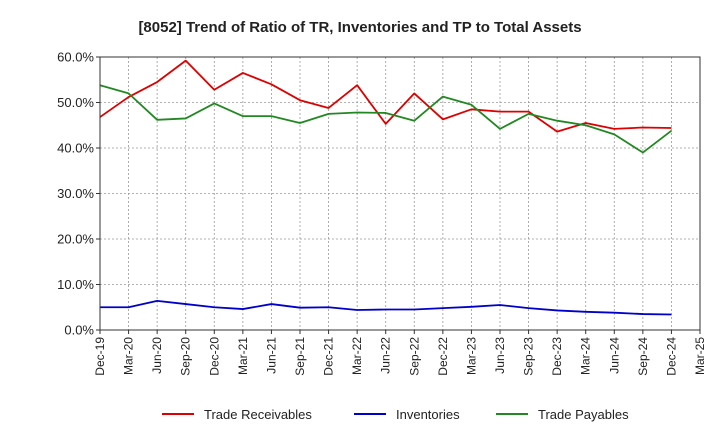 This screenshot has height=440, width=720. I want to click on x-tick-label: Dec-23, so click(557, 356).